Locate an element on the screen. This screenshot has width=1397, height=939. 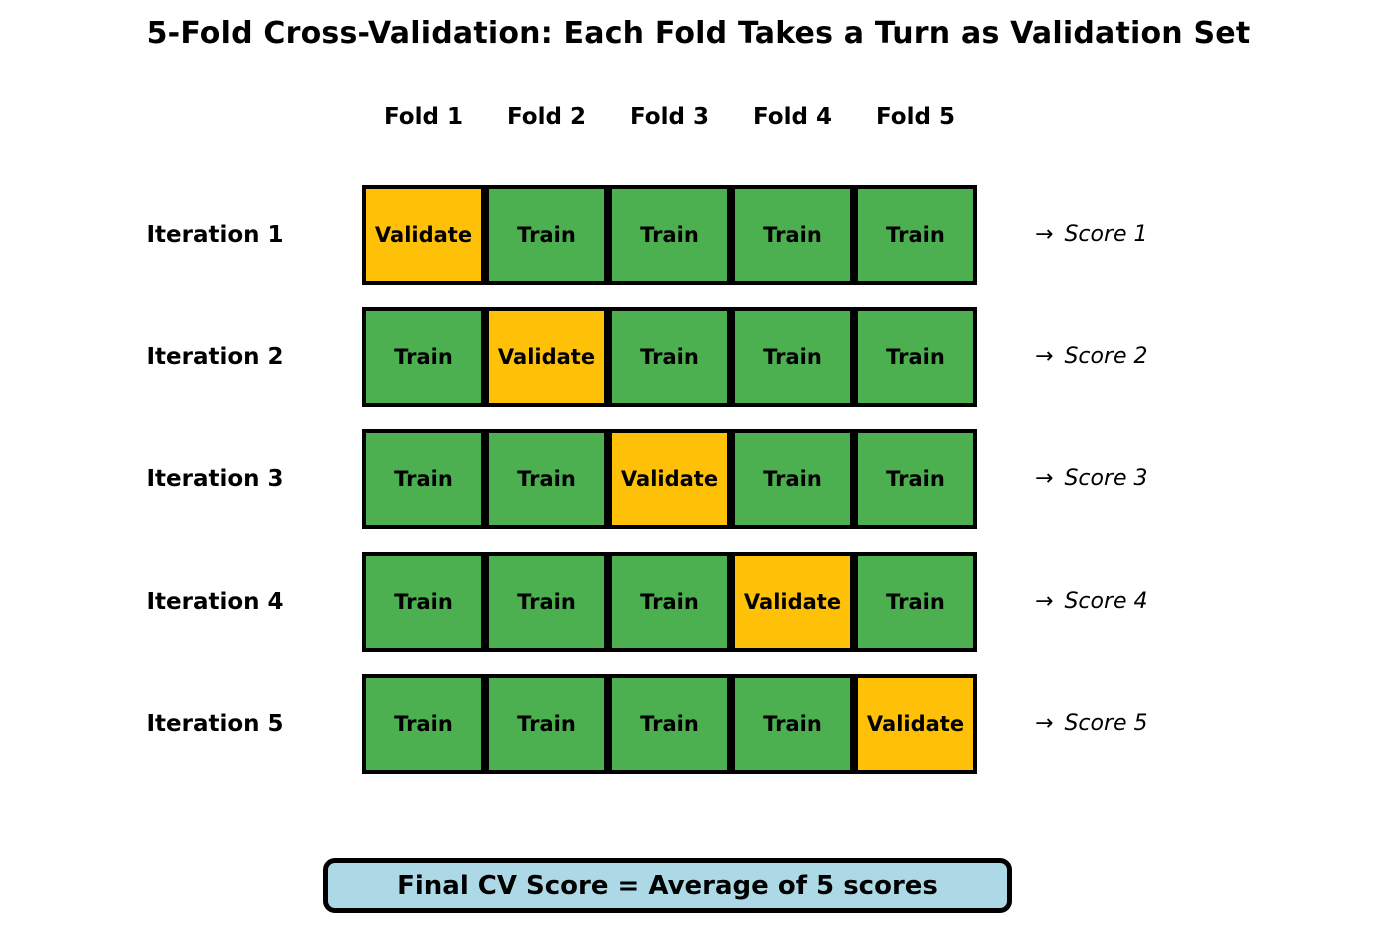
iteration-label-4: Iteration 4 is located at coordinates (215, 602).